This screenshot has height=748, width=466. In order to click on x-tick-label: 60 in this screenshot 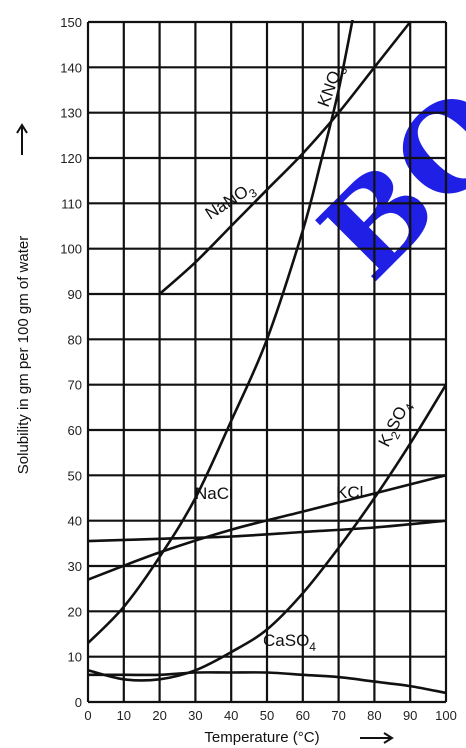, I will do `click(303, 715)`.